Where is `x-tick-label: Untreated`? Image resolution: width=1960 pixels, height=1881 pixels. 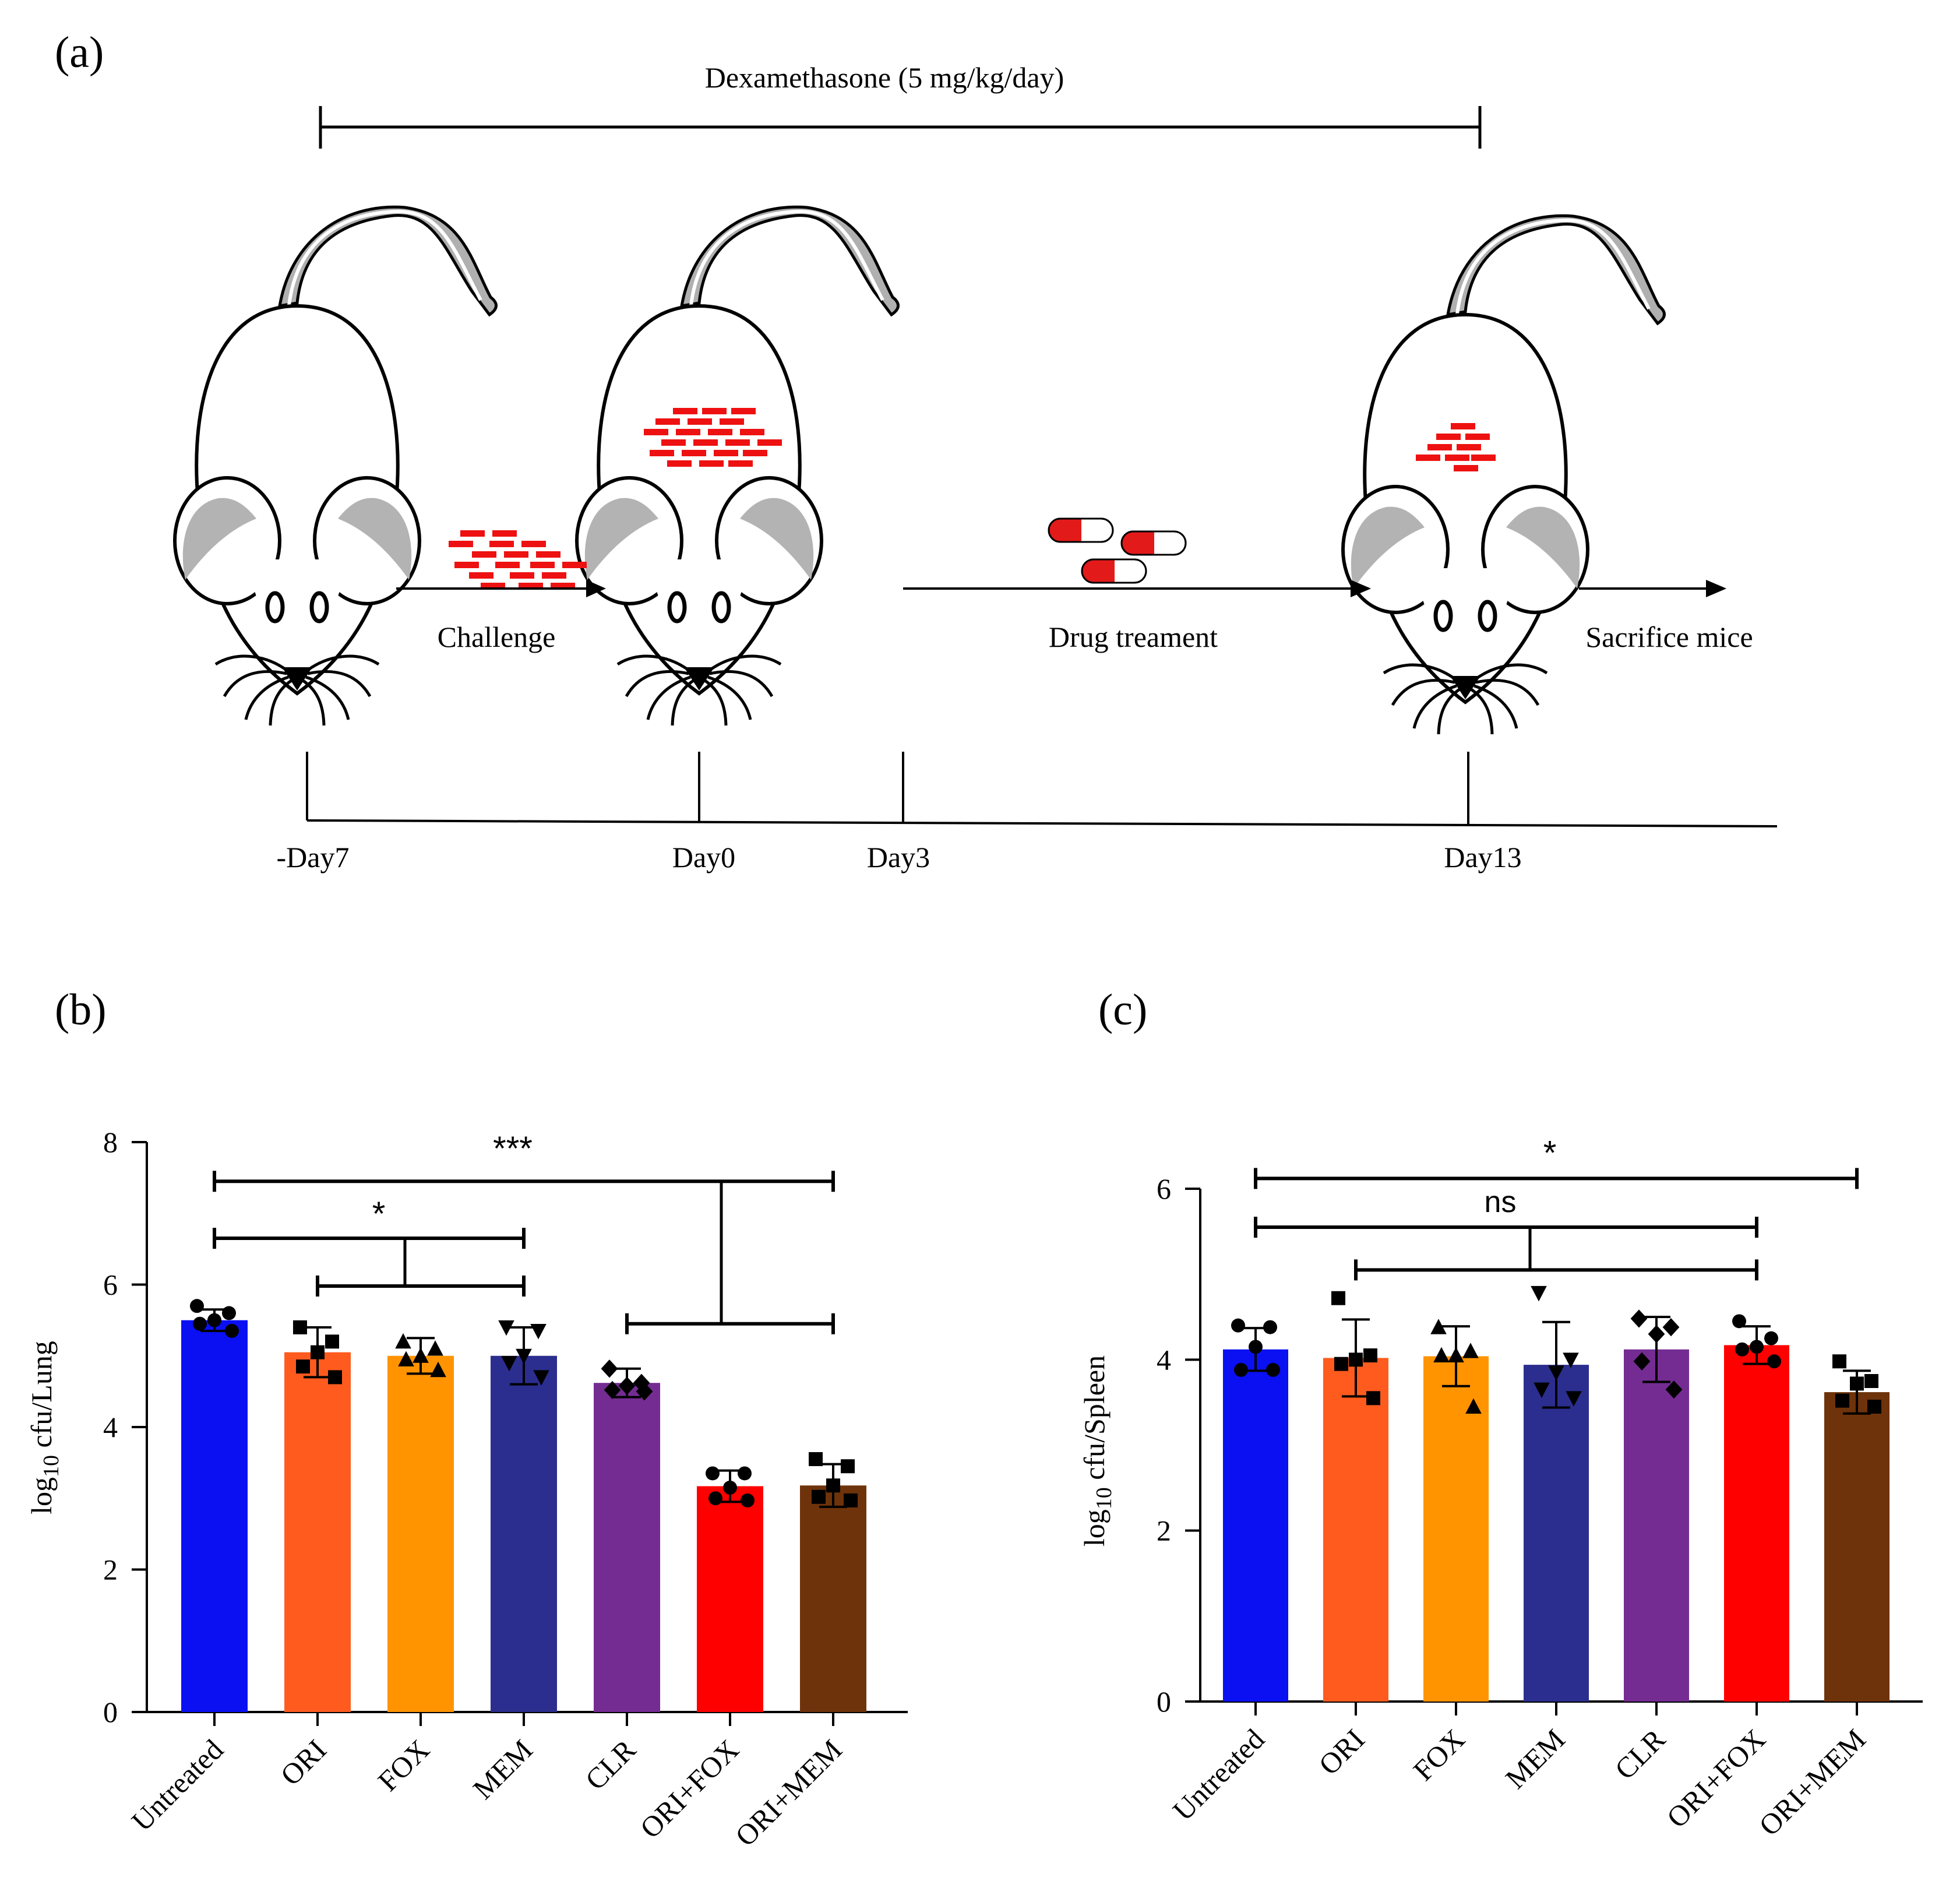
x-tick-label: Untreated is located at coordinates (177, 1785).